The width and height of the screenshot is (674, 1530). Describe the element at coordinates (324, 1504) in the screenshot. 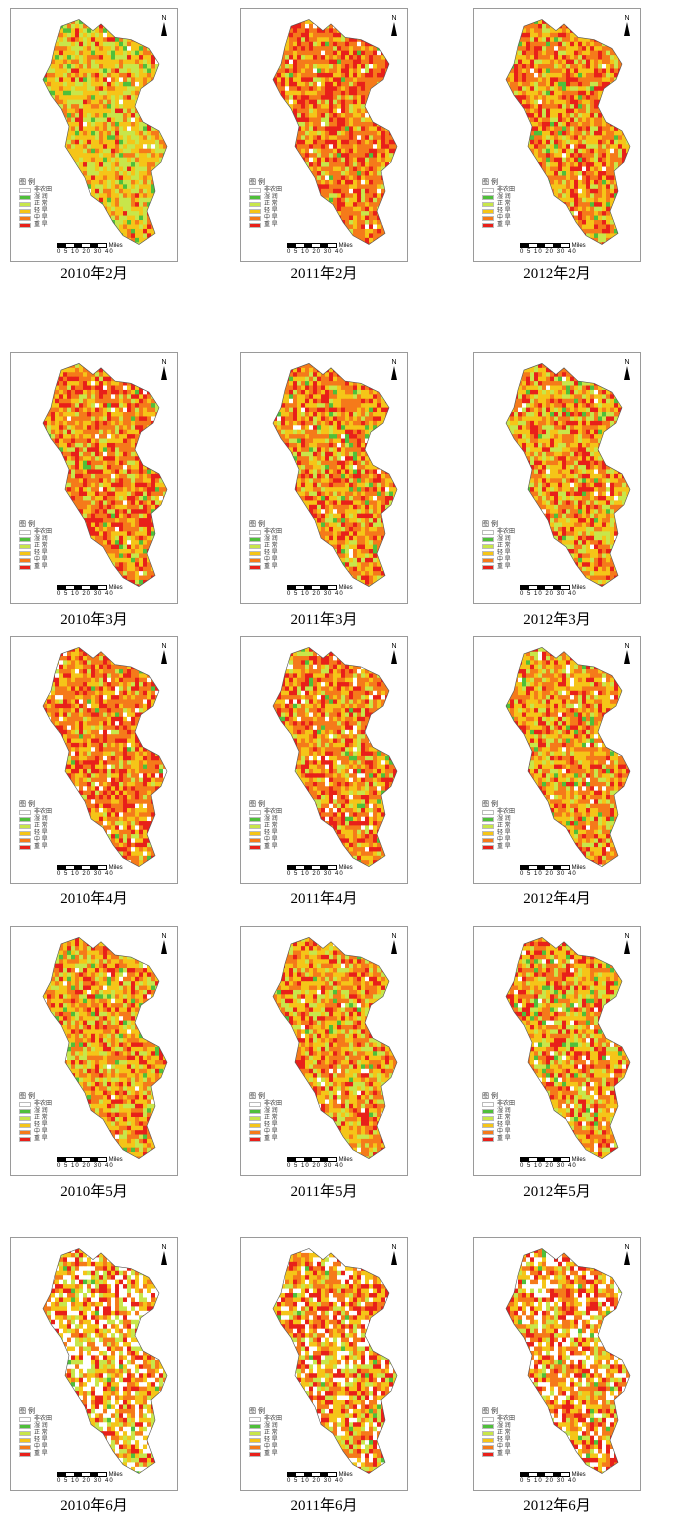

I see `map-caption: 2011年6月` at that location.